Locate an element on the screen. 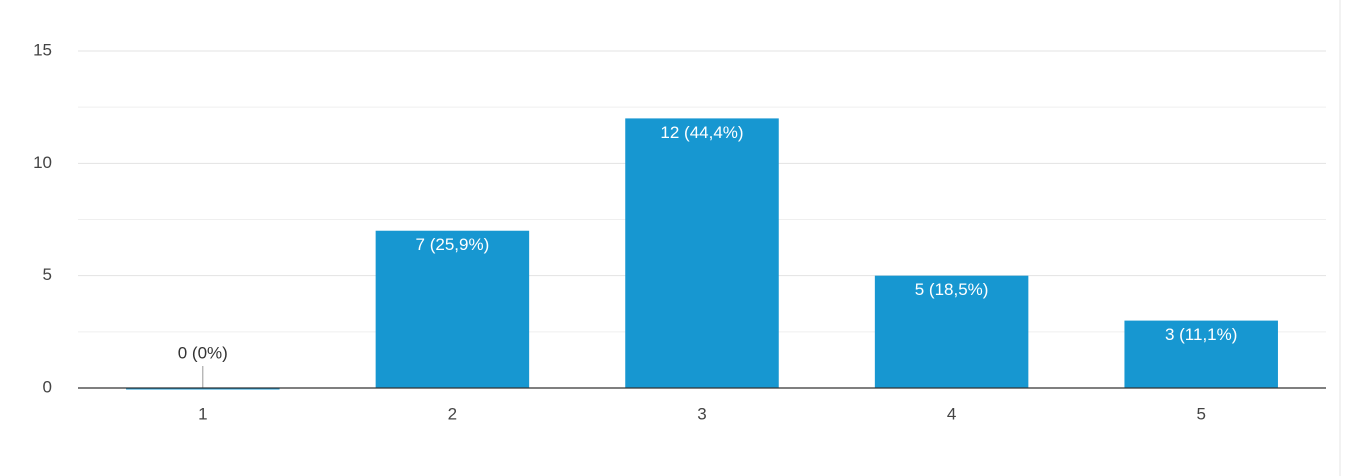 The image size is (1350, 476). value-label: 12 (44,4%) is located at coordinates (701, 132).